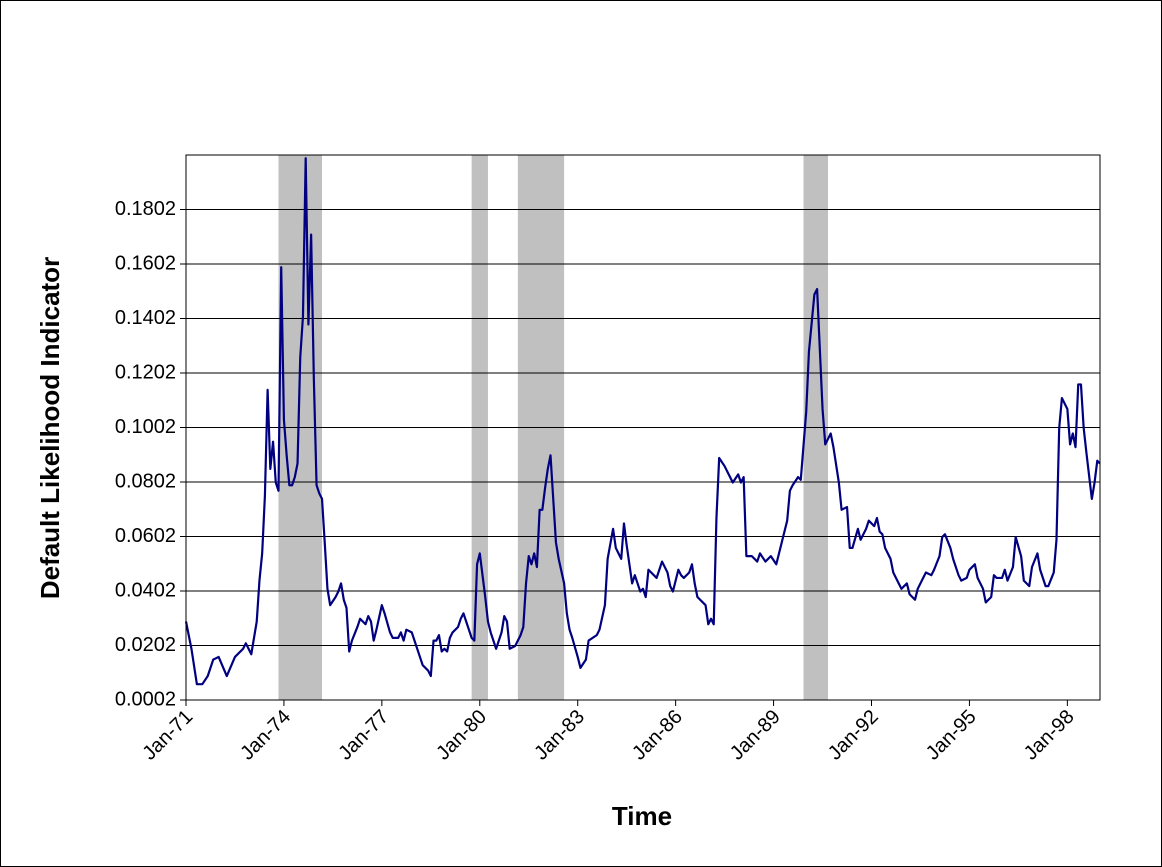 This screenshot has width=1162, height=867. I want to click on y-tick-label: 0.1802, so click(145, 209).